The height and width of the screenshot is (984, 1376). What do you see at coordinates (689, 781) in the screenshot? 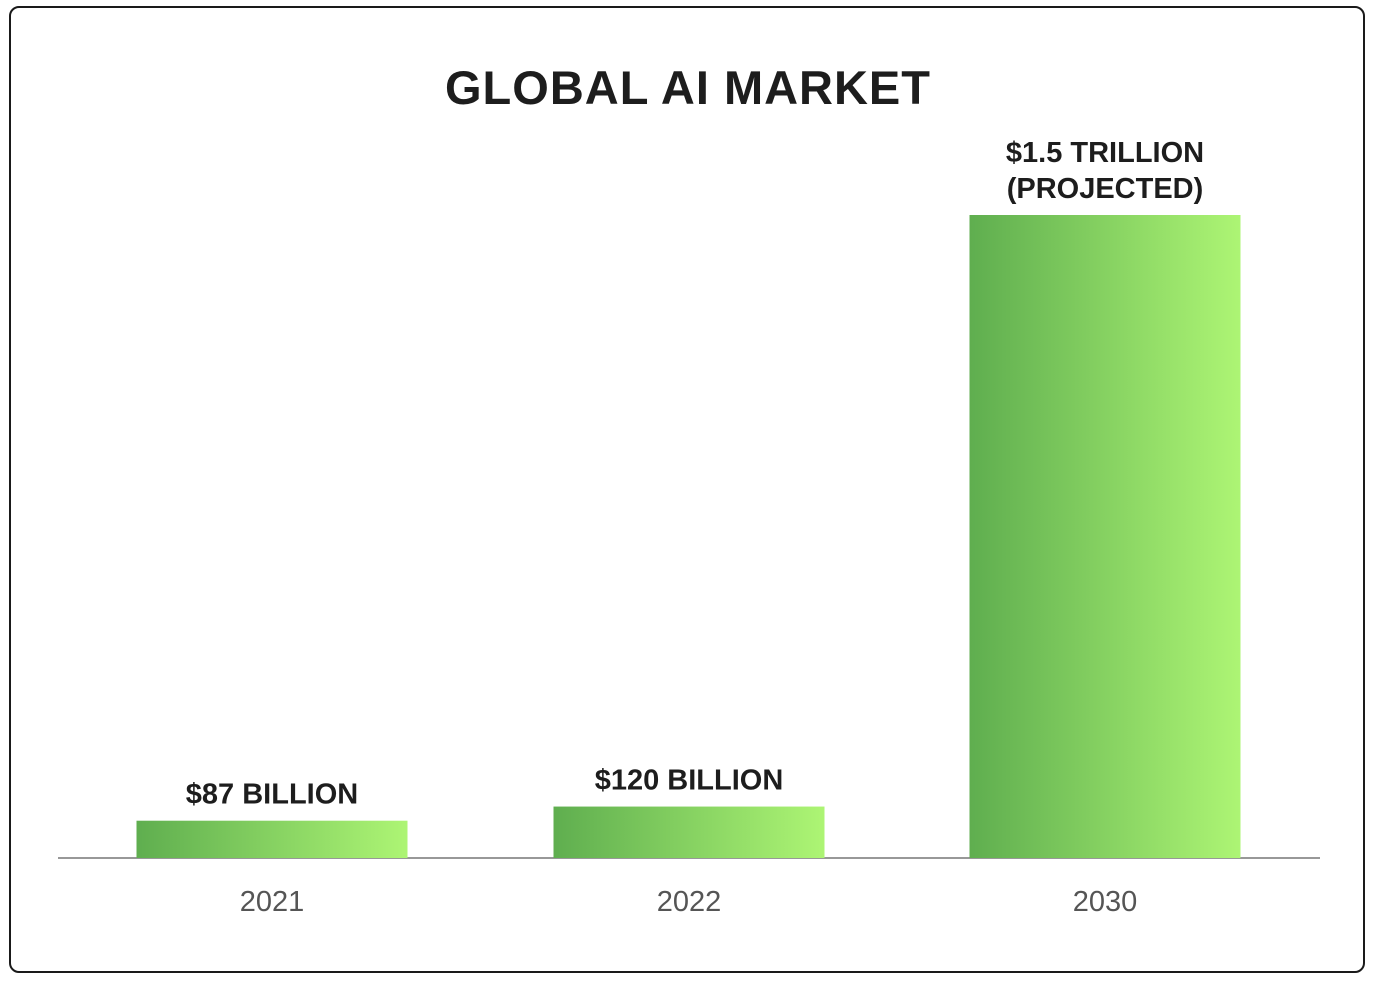
I see `data-label-2022: $120 BILLION` at bounding box center [689, 781].